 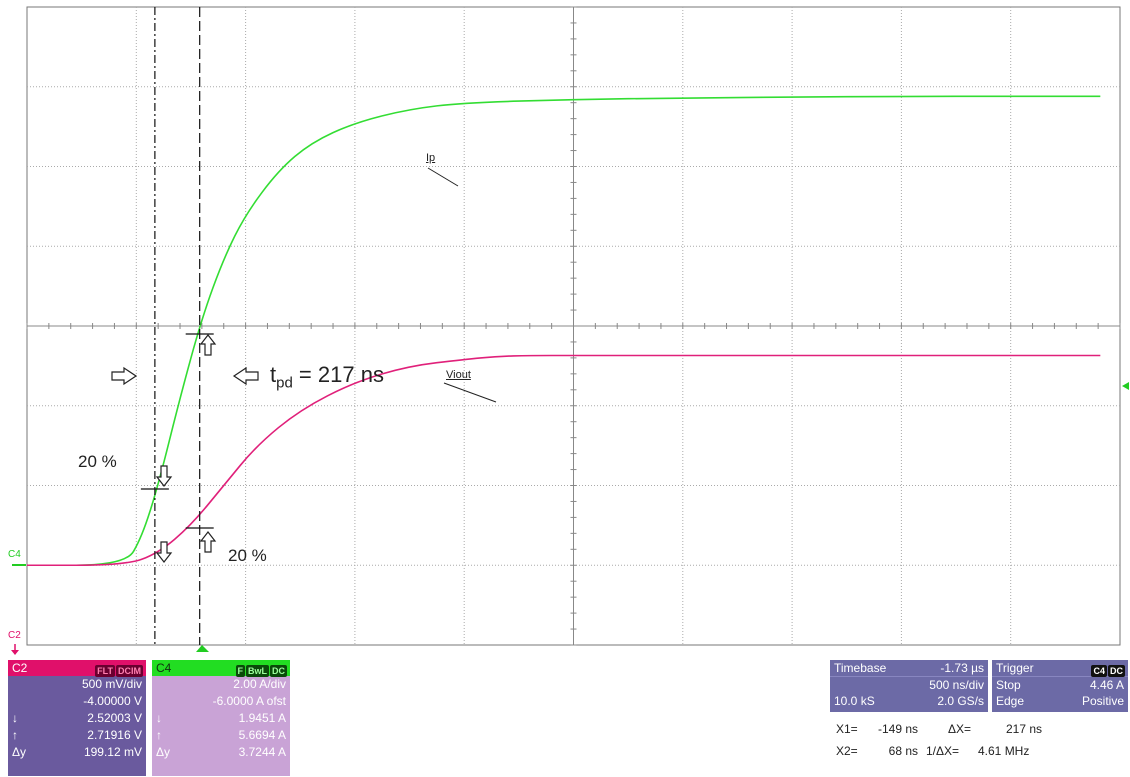 I want to click on c2-cursor2-label: ↑, so click(x=15, y=735).